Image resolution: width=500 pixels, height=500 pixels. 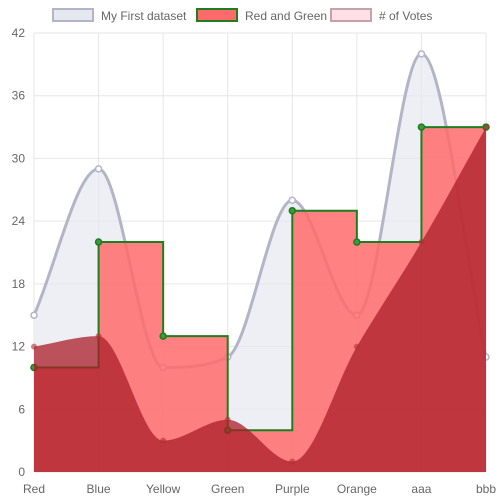 What do you see at coordinates (217, 15) in the screenshot?
I see `legend-swatch-red-and-green` at bounding box center [217, 15].